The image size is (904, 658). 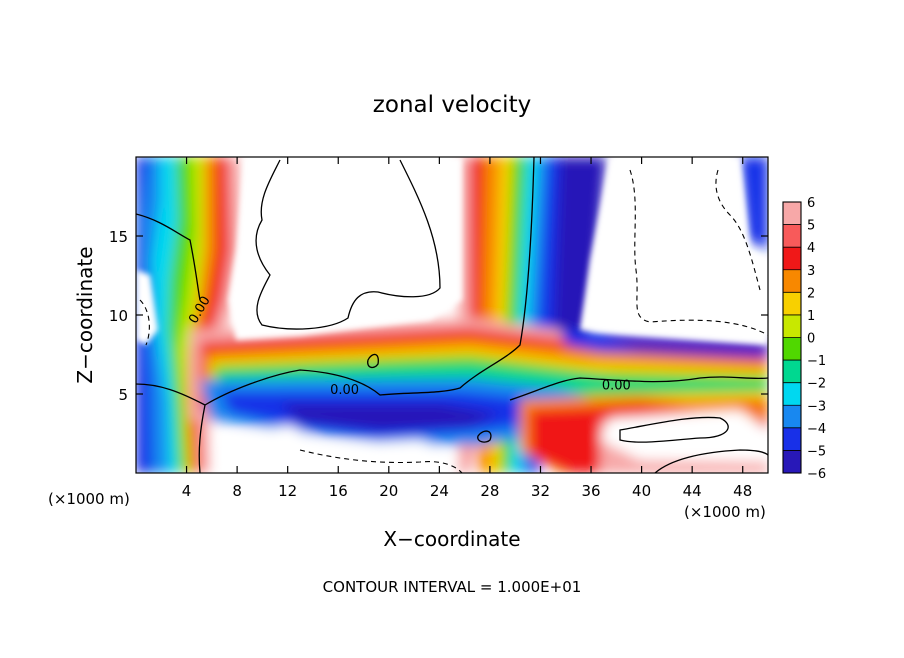 What do you see at coordinates (123, 395) in the screenshot?
I see `y-tick-label: 5` at bounding box center [123, 395].